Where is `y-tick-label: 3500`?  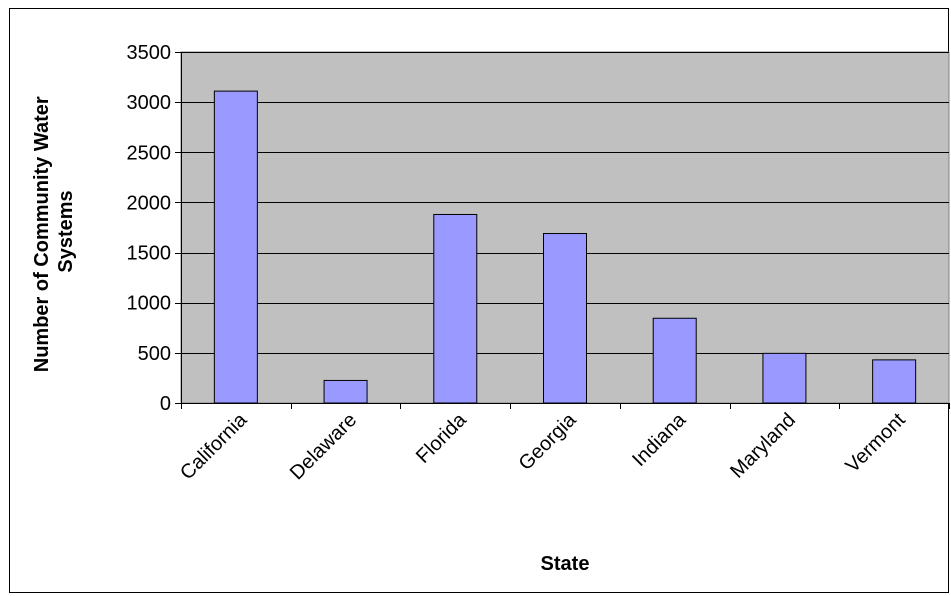 y-tick-label: 3500 is located at coordinates (149, 53).